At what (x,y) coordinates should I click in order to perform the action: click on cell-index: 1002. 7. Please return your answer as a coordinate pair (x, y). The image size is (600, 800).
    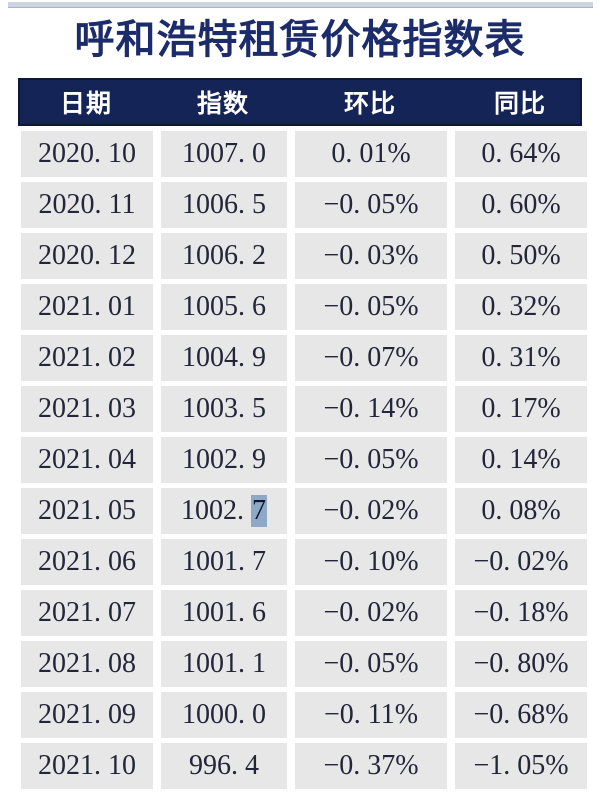
    Looking at the image, I should click on (224, 511).